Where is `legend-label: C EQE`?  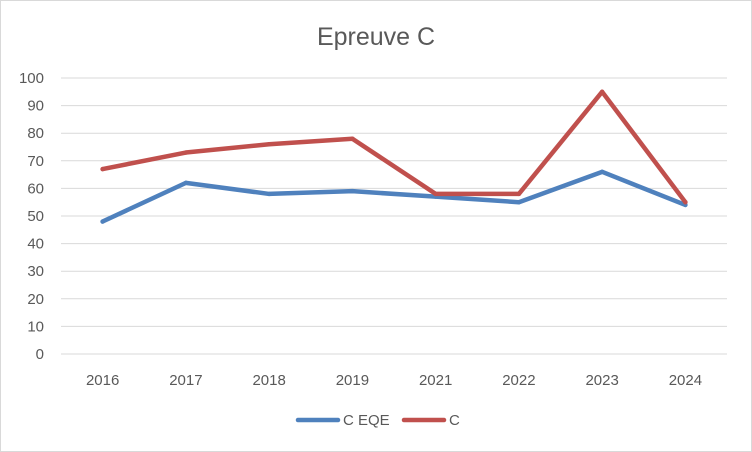
legend-label: C EQE is located at coordinates (366, 420).